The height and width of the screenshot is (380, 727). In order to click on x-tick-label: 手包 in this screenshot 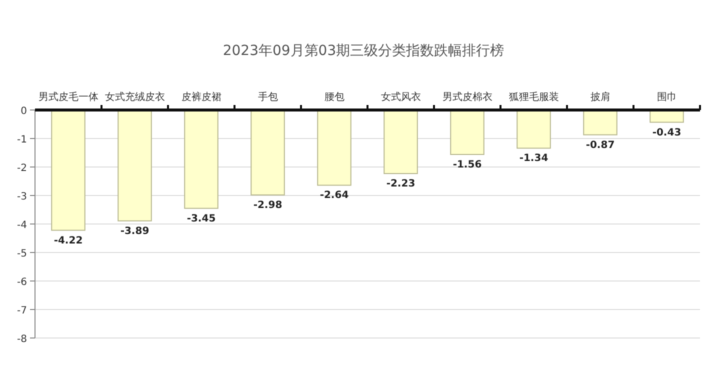, I will do `click(268, 97)`.